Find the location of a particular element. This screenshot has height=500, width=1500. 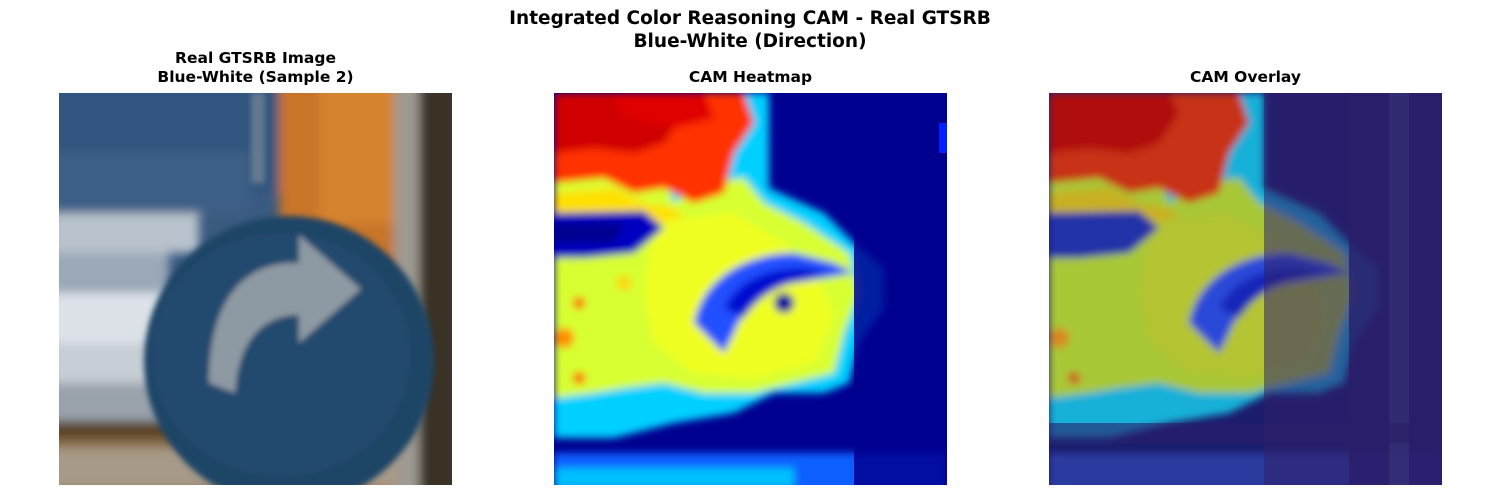

panel-heatmap-title-line1: CAM Heatmap is located at coordinates (750, 77).